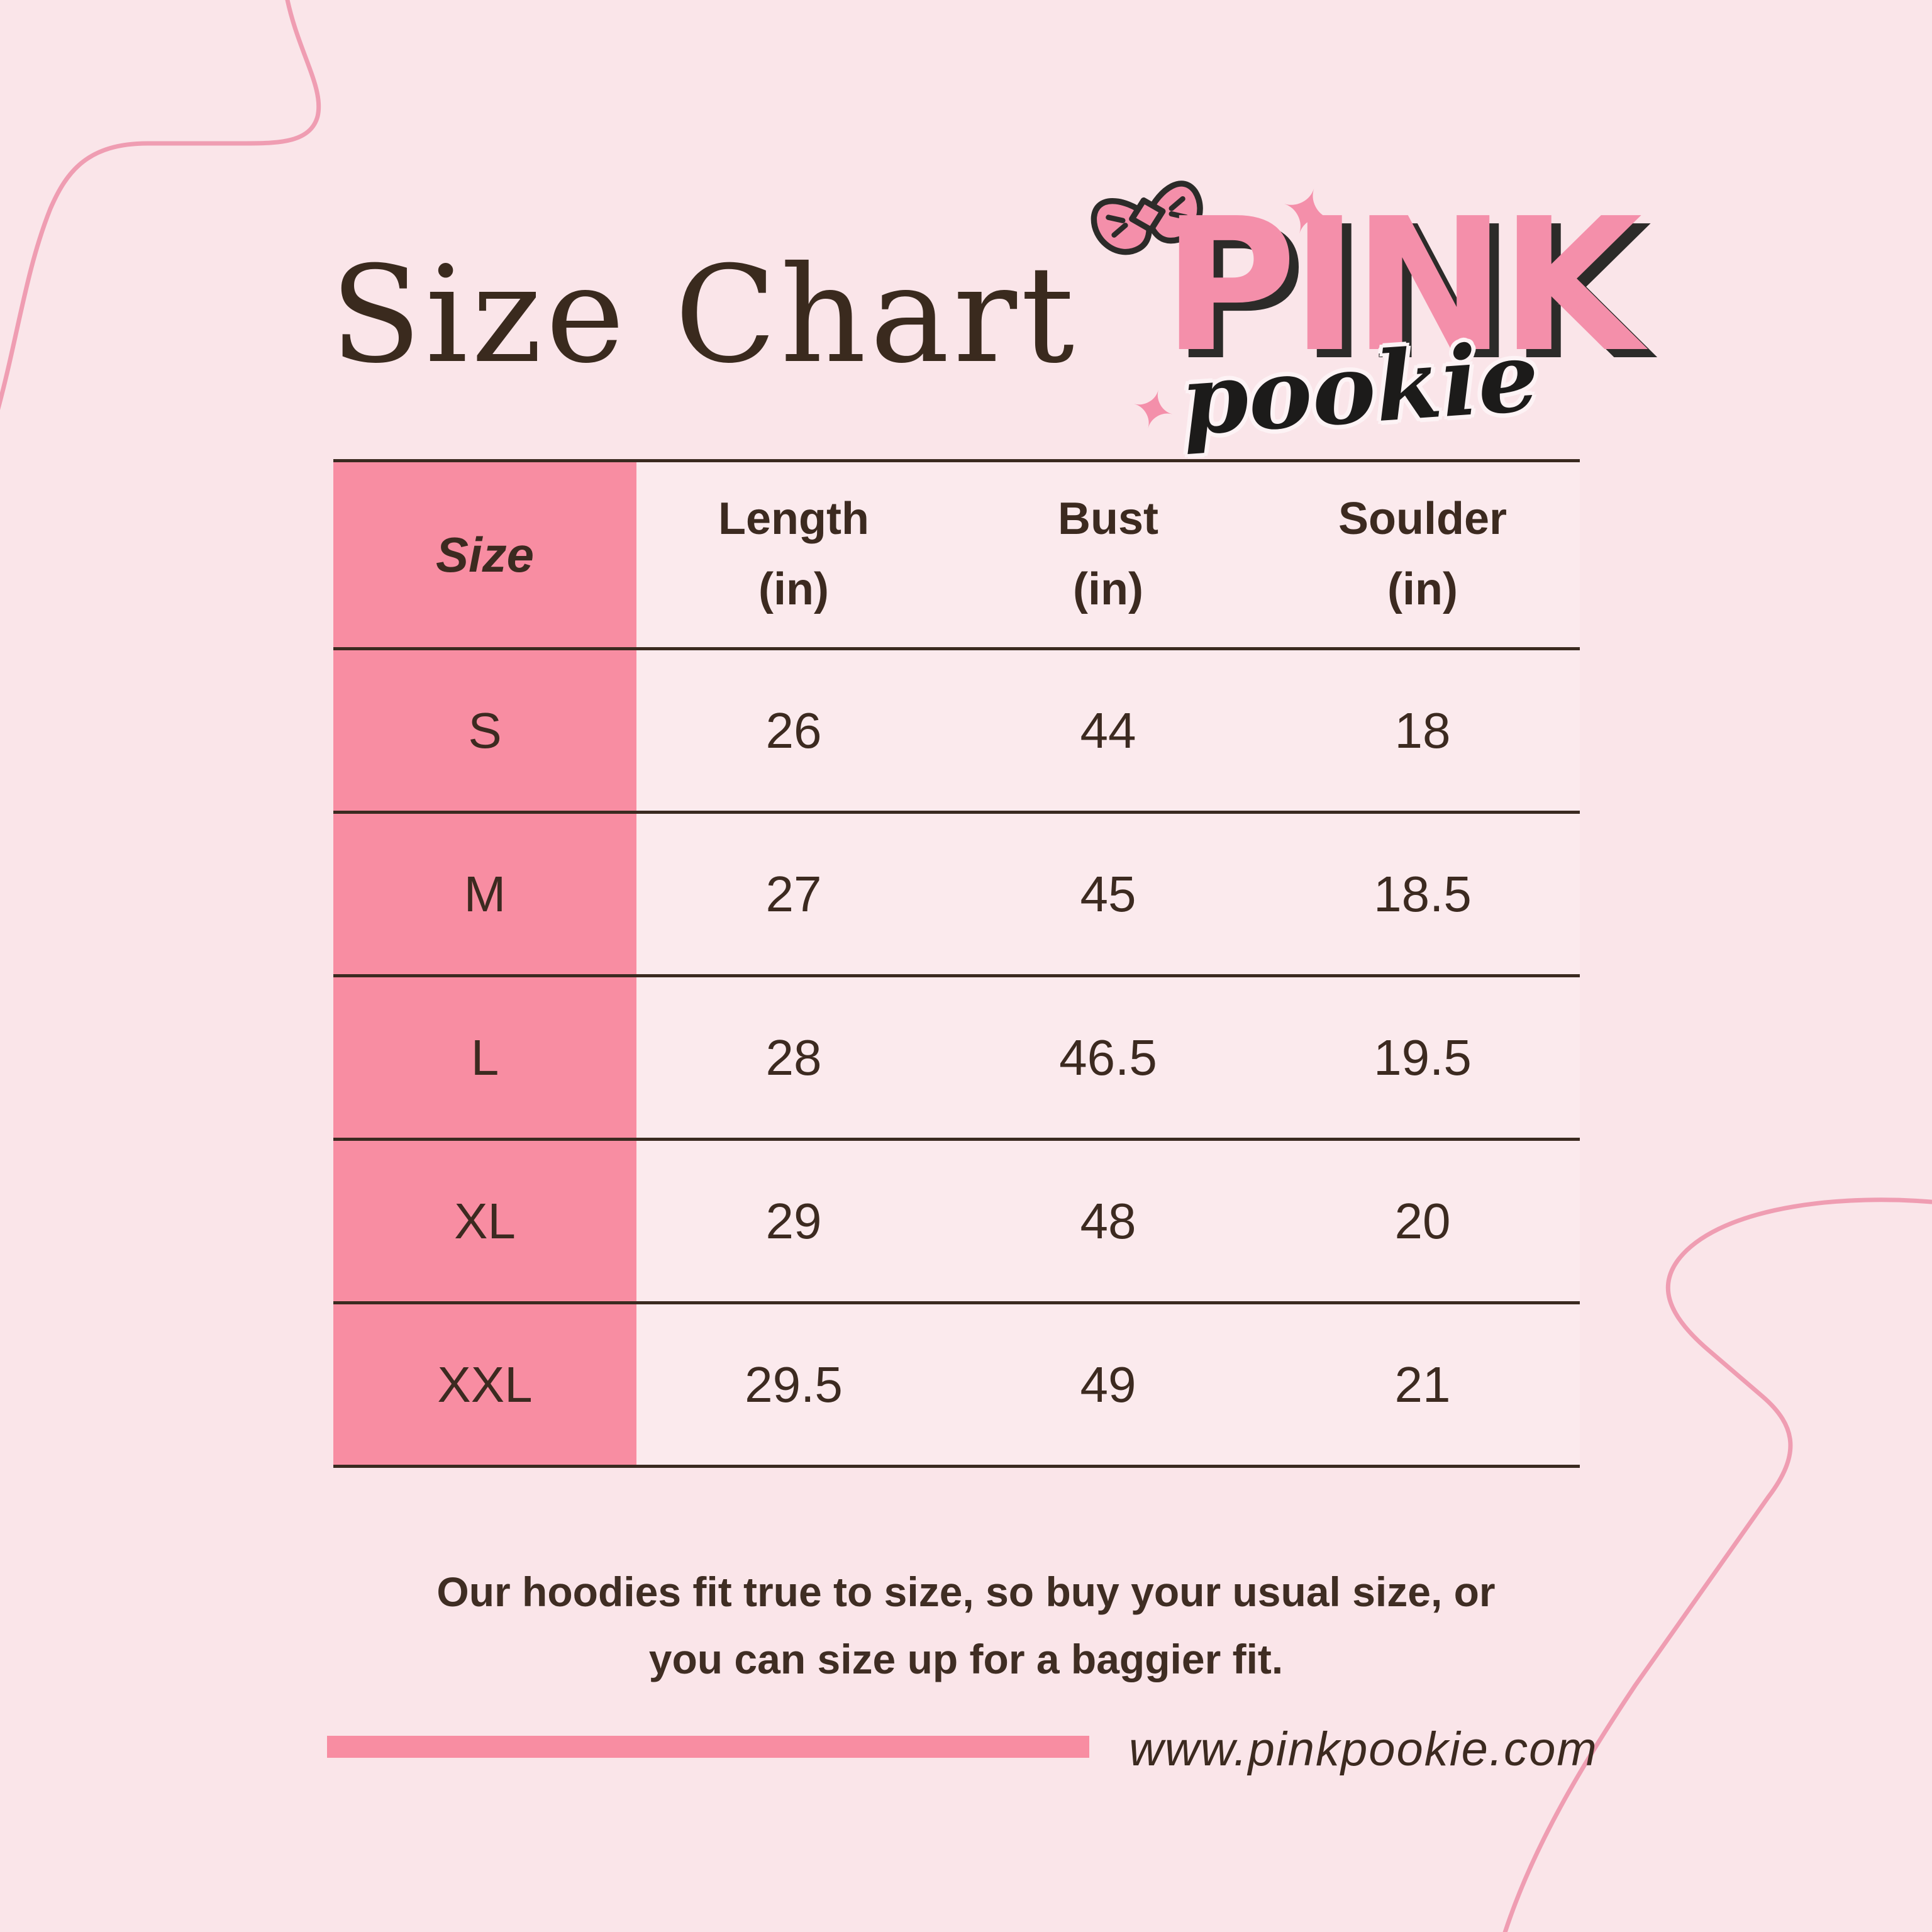 The width and height of the screenshot is (1932, 1932). Describe the element at coordinates (1147, 217) in the screenshot. I see `bow-icon` at that location.